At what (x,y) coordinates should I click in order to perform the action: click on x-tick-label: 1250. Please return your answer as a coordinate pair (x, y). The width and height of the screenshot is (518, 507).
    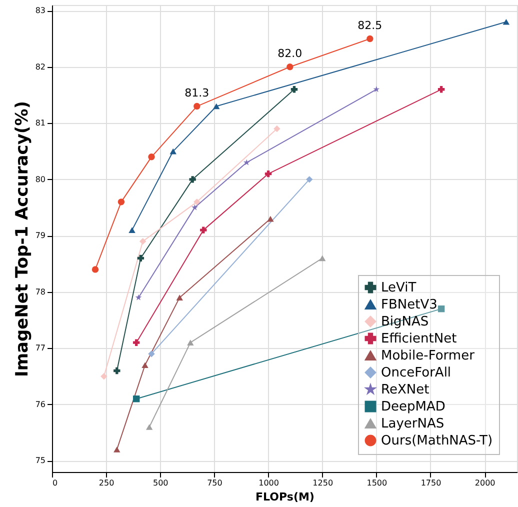
    Looking at the image, I should click on (323, 483).